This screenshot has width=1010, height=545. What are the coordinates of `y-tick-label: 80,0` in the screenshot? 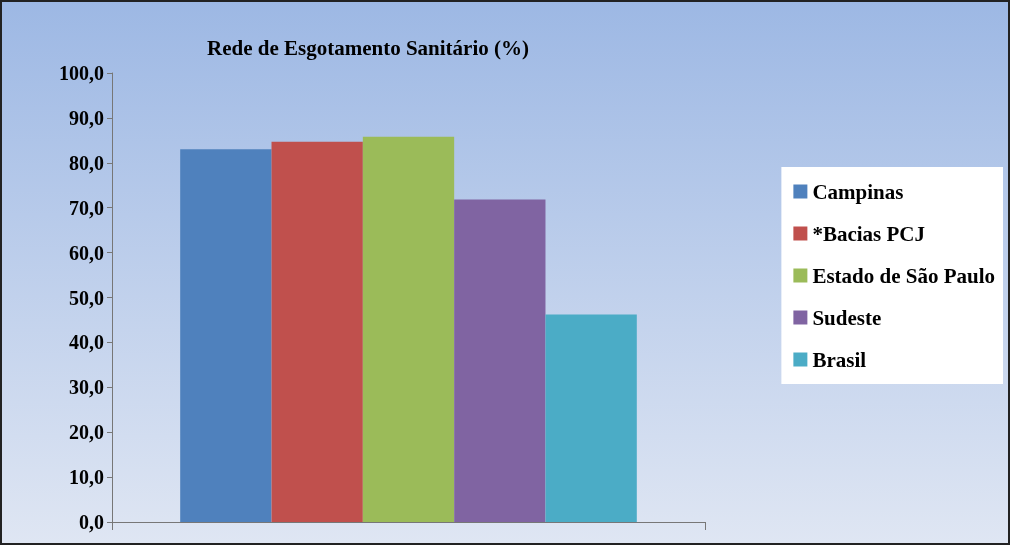 It's located at (86, 162).